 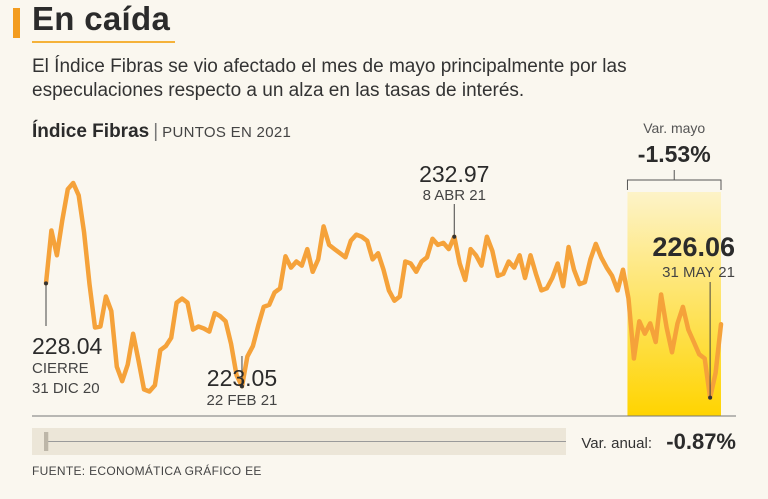 I want to click on annual-variation-label: Var. anual:, so click(x=616, y=443).